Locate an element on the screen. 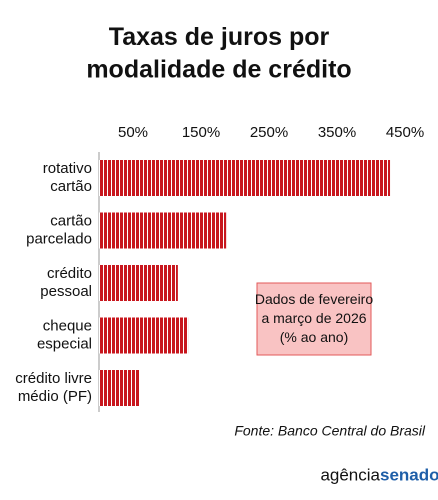  y-tick-label: crédito pessoal is located at coordinates (66, 282).